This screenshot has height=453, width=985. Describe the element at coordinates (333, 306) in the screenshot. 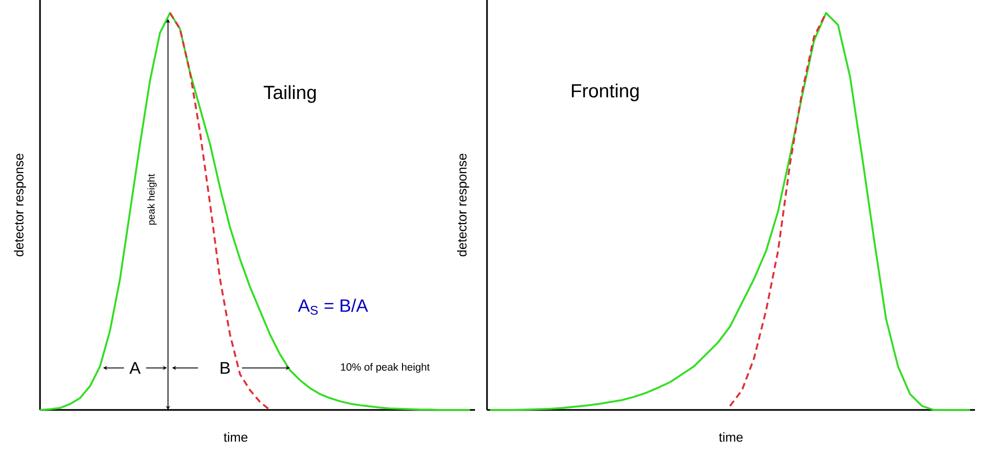

I see `annotation: A$_{S}$ = B/A` at that location.